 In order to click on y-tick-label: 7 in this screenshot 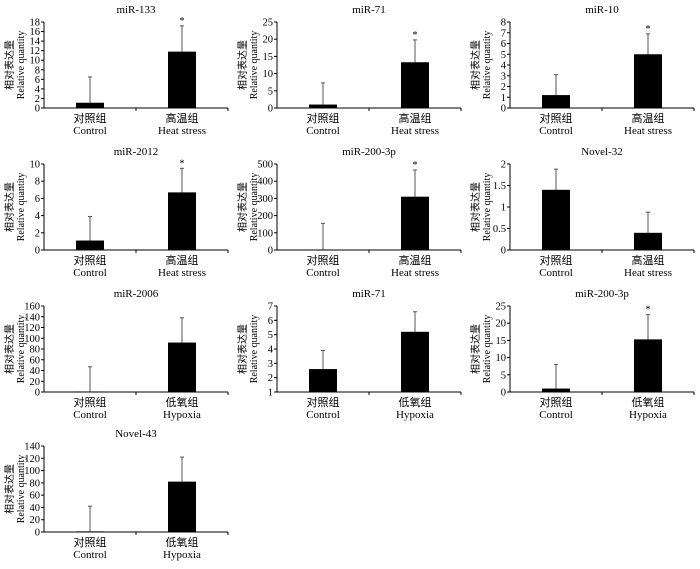, I will do `click(270, 307)`.